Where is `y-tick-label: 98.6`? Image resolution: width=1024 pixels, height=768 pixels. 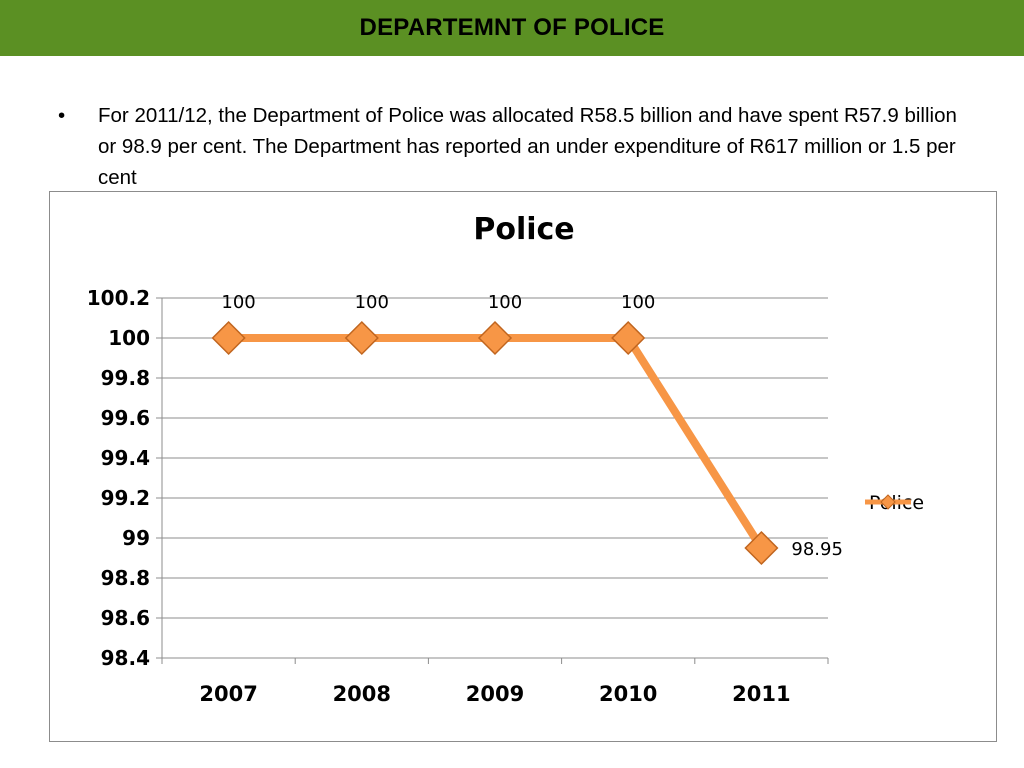 y-tick-label: 98.6 is located at coordinates (125, 618).